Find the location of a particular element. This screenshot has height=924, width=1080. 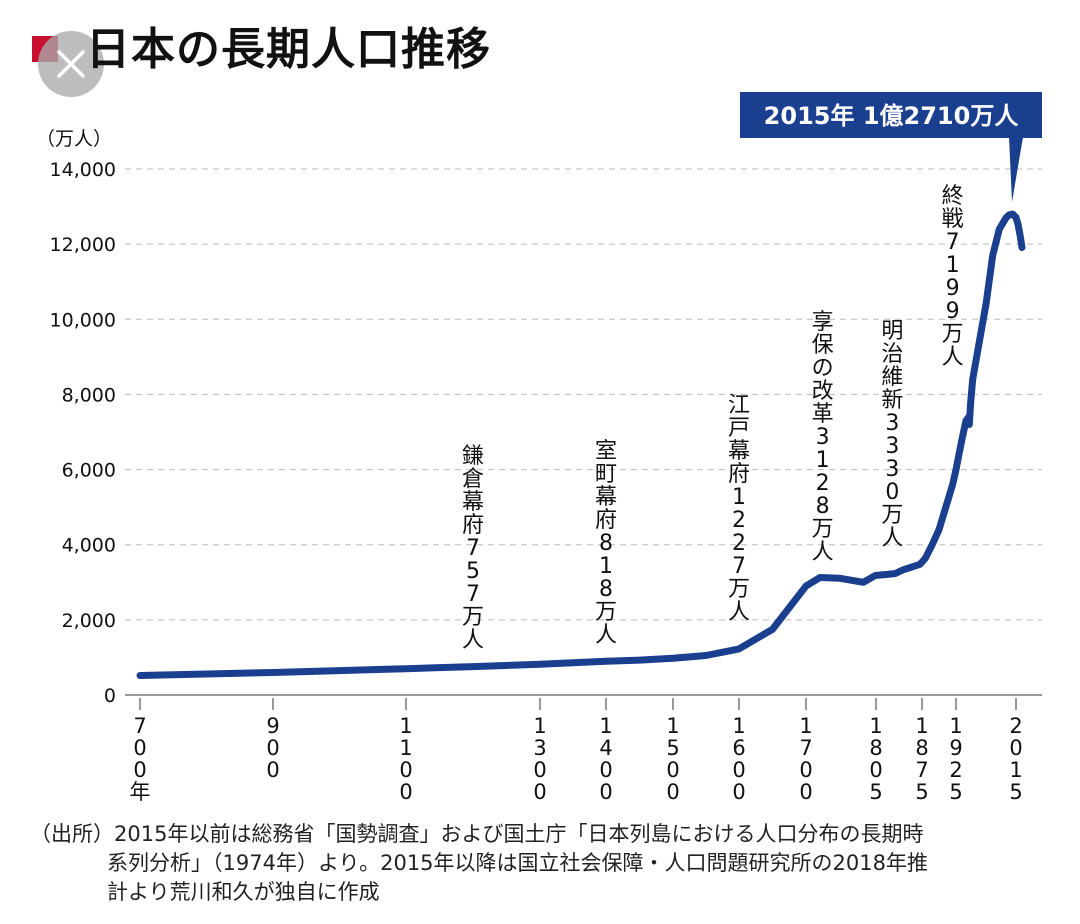

y-tick-label: 10,000 is located at coordinates (83, 320).